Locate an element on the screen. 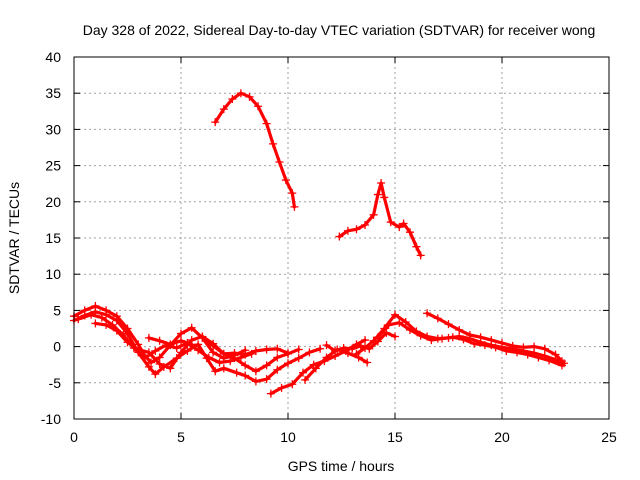 Image resolution: width=640 pixels, height=480 pixels. y-axis-label: SDTVAR / TECUs is located at coordinates (14, 238).